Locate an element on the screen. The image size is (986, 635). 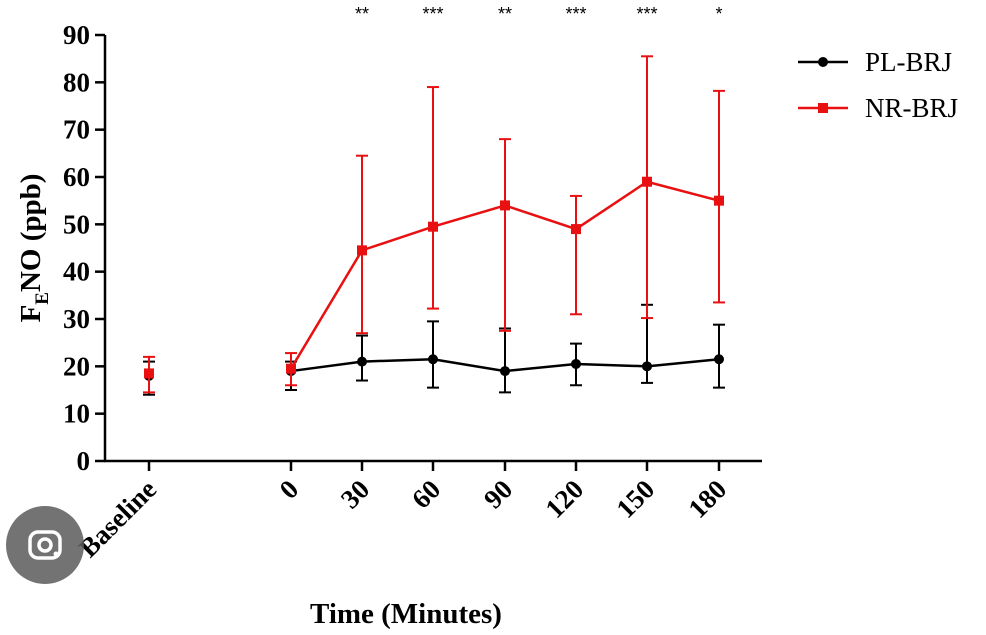
x-tick-label: 90 is located at coordinates (498, 494).